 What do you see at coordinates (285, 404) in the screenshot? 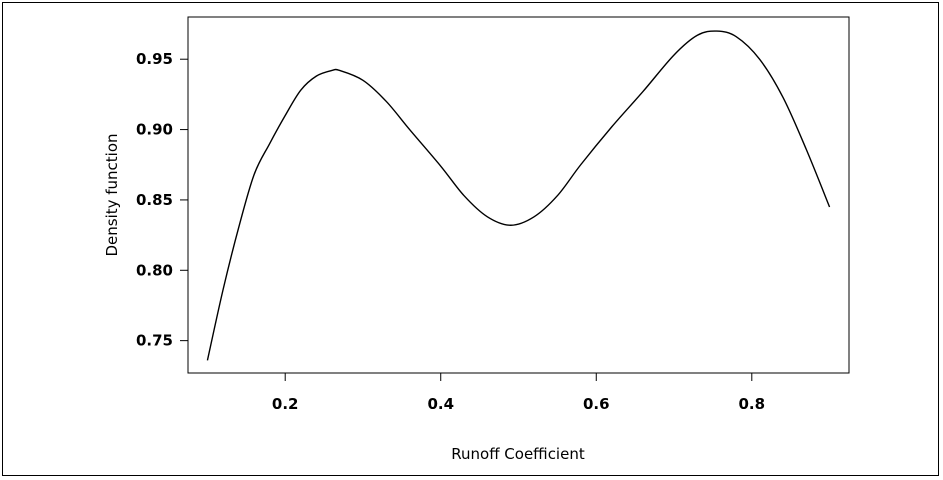
I see `x-tick-label: 0.2` at bounding box center [285, 404].